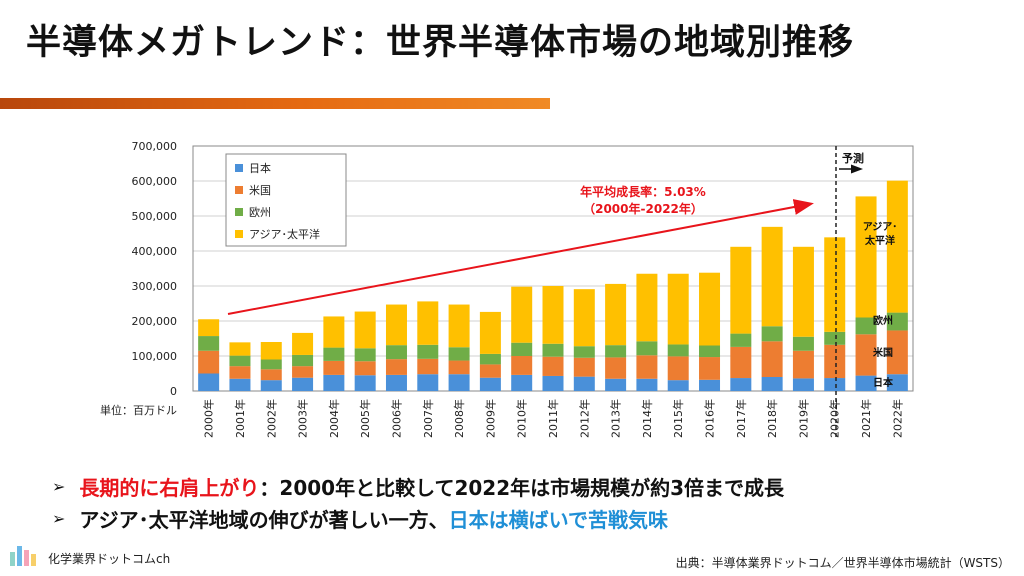 The width and height of the screenshot is (1024, 576). What do you see at coordinates (883, 320) in the screenshot?
I see `end-label-europe: 欧州` at bounding box center [883, 320].